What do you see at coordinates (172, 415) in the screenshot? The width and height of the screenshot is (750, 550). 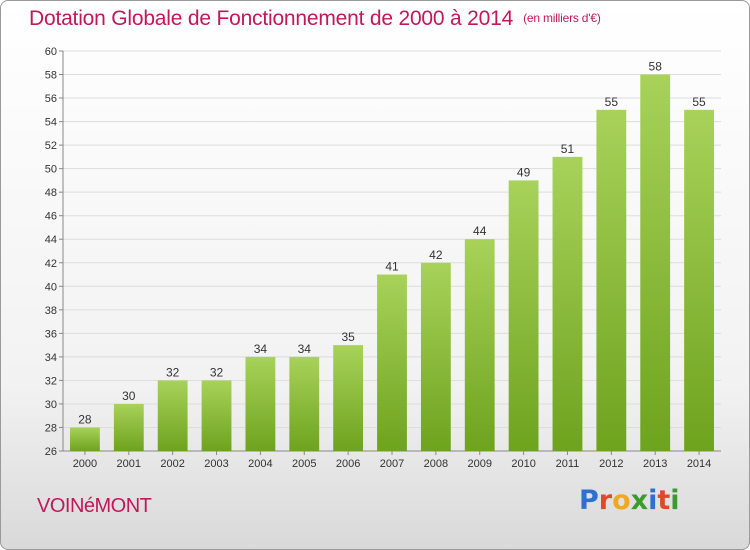 I see `bar-2002` at bounding box center [172, 415].